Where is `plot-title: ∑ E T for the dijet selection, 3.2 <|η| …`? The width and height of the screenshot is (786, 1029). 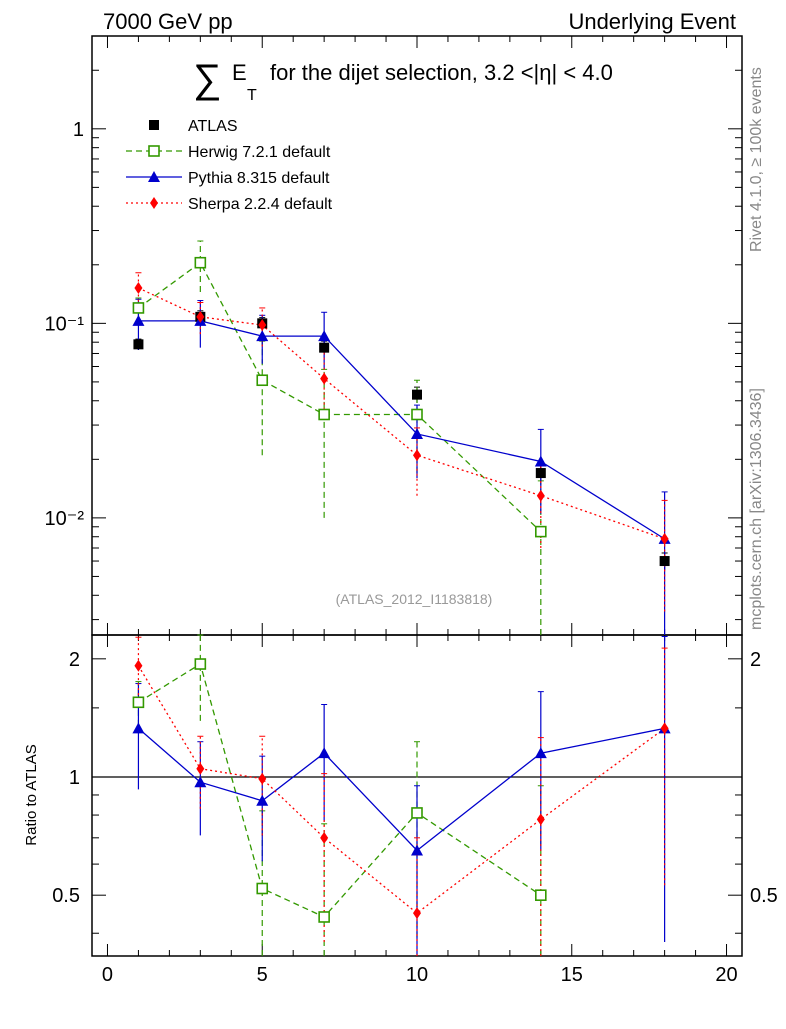
plot-title: ∑ E T for the dijet selection, 3.2 <|η| … is located at coordinates (403, 80).